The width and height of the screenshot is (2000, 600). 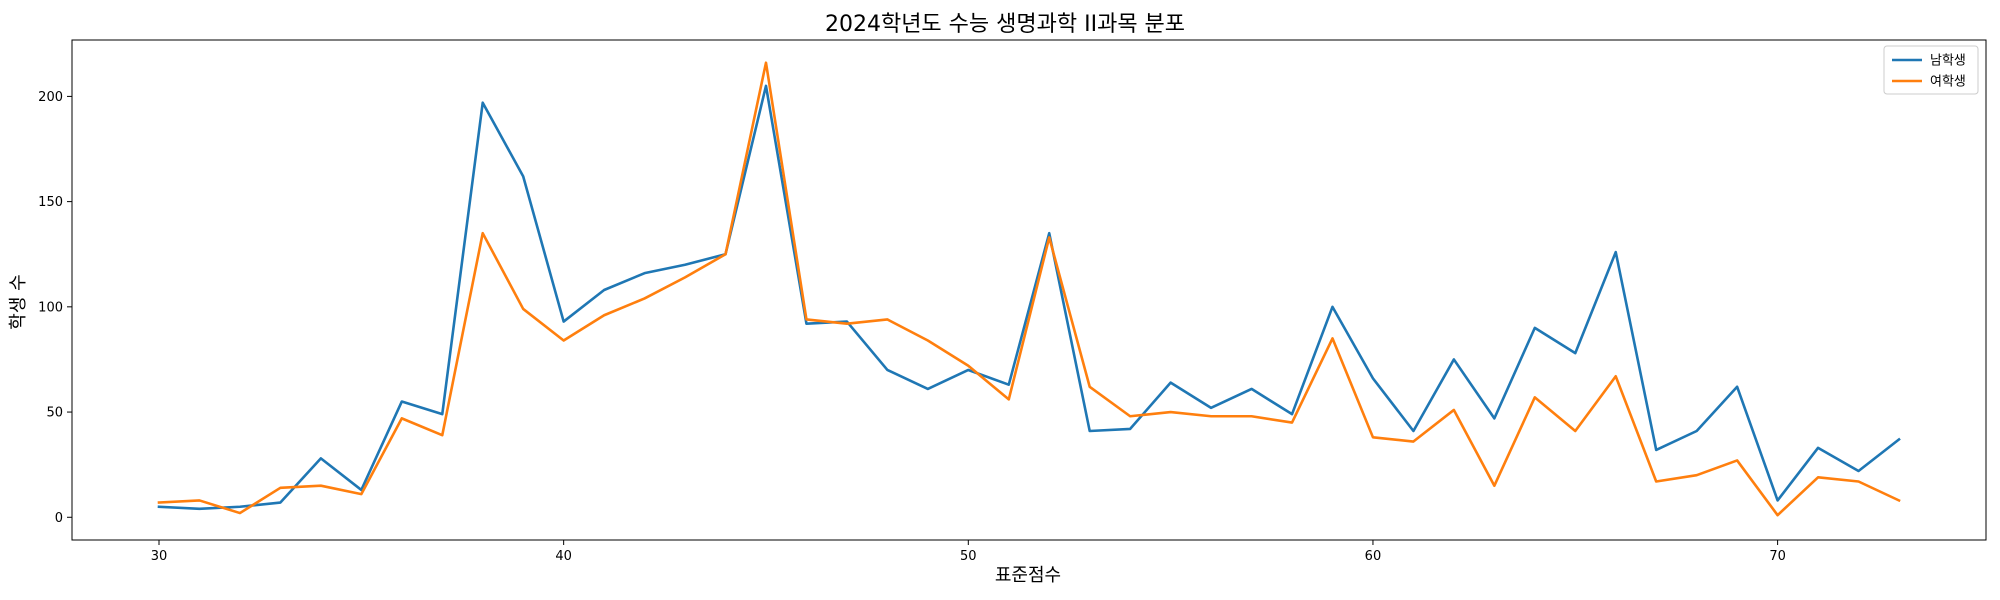 I want to click on y-tick-label: 150, so click(x=50, y=202).